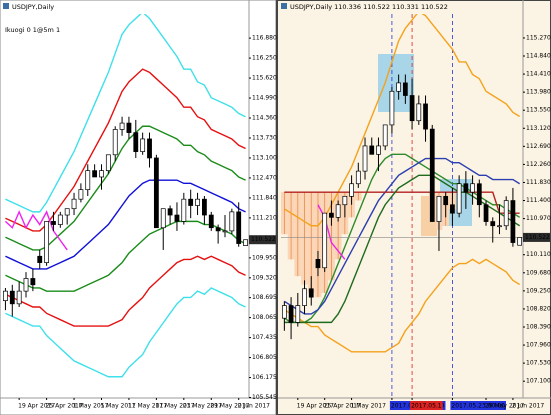 Image resolution: width=551 pixels, height=415 pixels. Describe the element at coordinates (264, 197) in the screenshot. I see `y-tick-label: 111.840` at that location.